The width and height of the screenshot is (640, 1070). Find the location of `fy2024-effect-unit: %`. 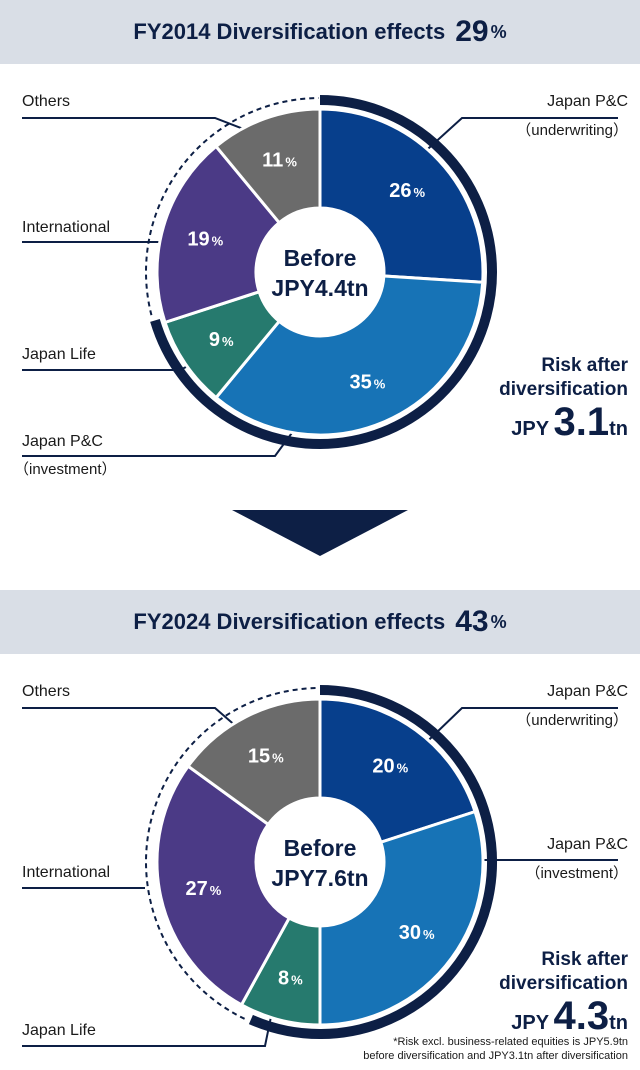

fy2024-effect-unit: % is located at coordinates (498, 621).